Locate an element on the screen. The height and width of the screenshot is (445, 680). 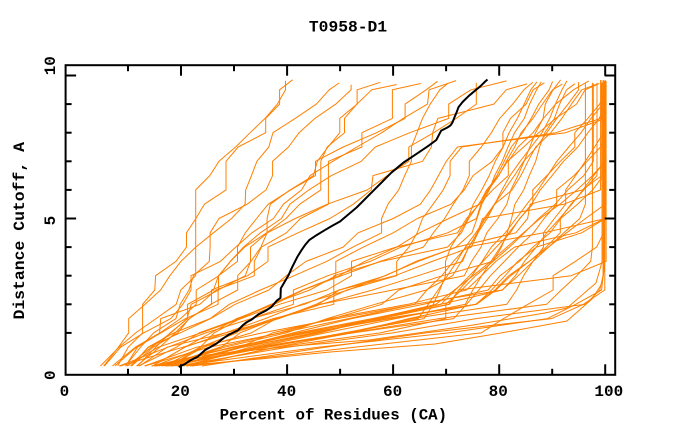
svg-text: 100 is located at coordinates (608, 392).